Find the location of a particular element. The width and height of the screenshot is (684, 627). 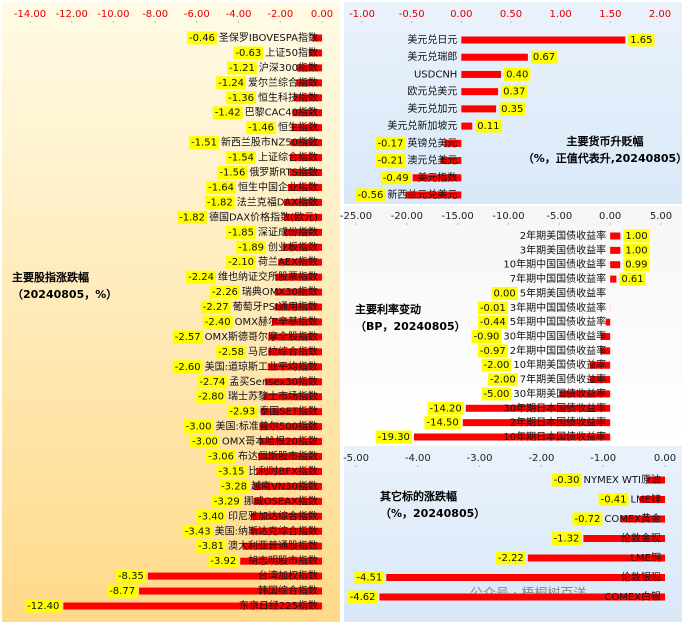

value-label: -1.36 is located at coordinates (241, 98).